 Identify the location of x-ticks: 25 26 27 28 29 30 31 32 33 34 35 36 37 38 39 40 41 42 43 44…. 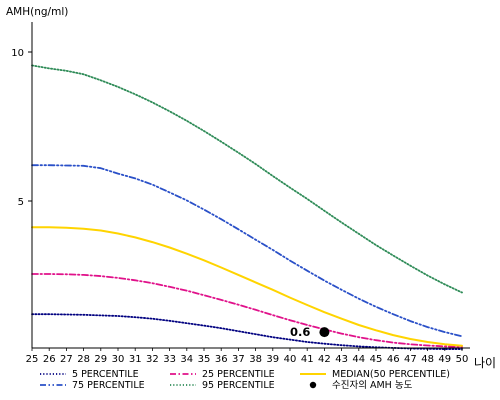
(247, 356).